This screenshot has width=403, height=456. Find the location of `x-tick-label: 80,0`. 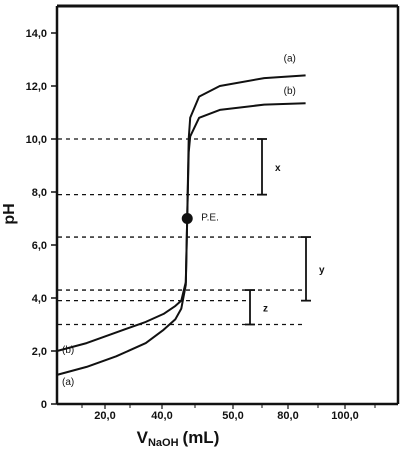

x-tick-label: 80,0 is located at coordinates (287, 416).